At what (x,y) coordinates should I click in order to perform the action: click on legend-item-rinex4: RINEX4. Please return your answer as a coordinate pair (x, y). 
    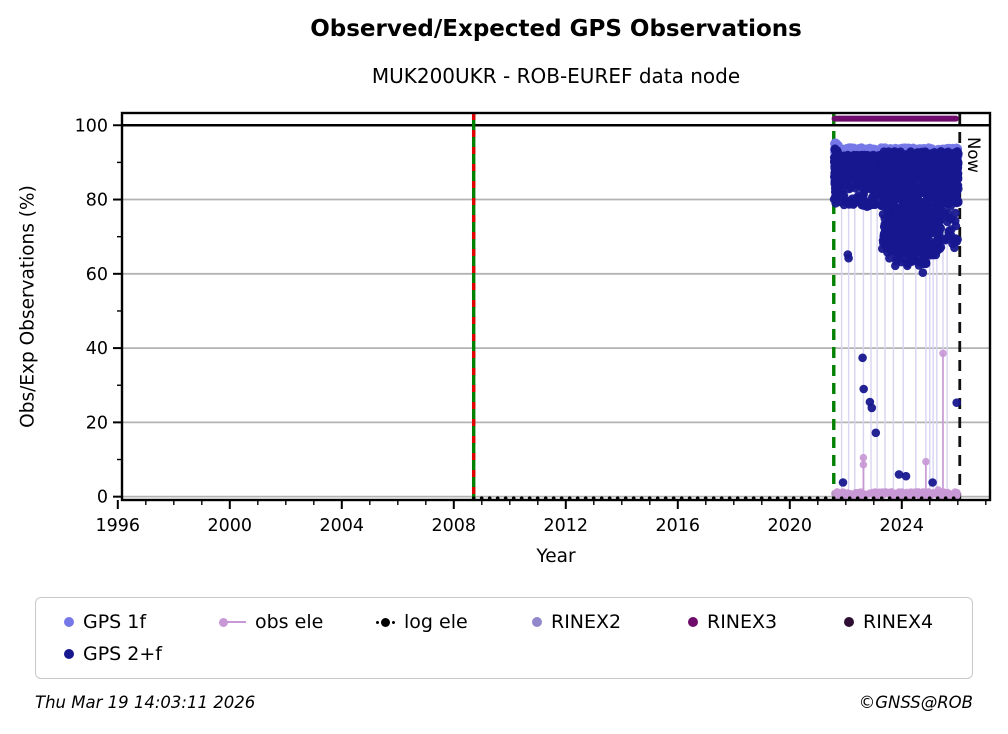
    Looking at the image, I should click on (894, 622).